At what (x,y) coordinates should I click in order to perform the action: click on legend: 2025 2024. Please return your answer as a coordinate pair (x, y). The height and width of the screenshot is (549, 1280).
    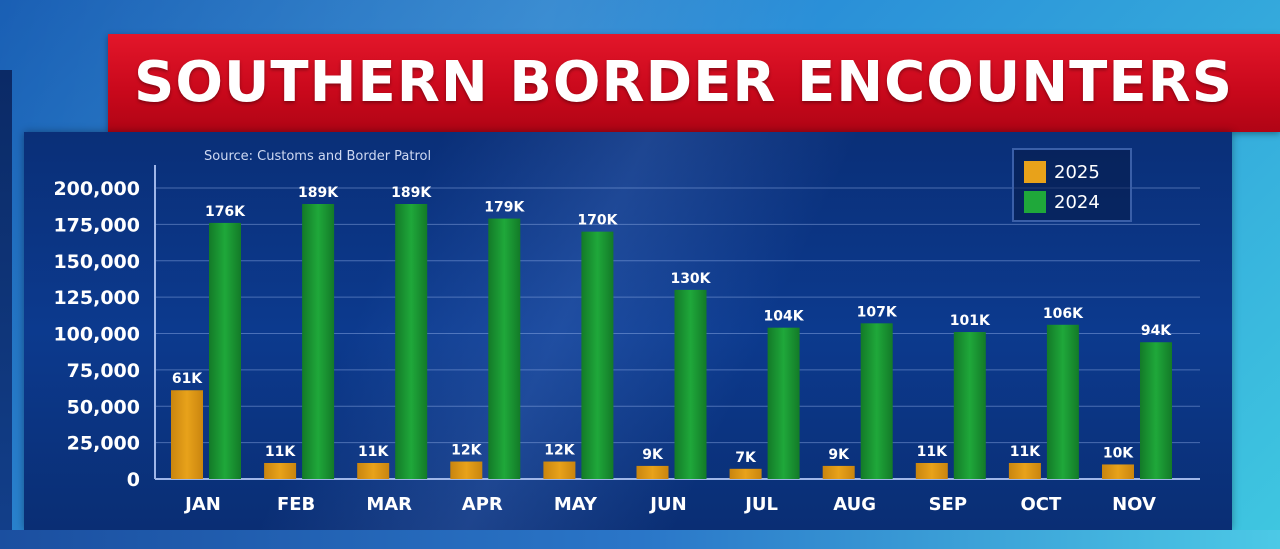
    Looking at the image, I should click on (1072, 185).